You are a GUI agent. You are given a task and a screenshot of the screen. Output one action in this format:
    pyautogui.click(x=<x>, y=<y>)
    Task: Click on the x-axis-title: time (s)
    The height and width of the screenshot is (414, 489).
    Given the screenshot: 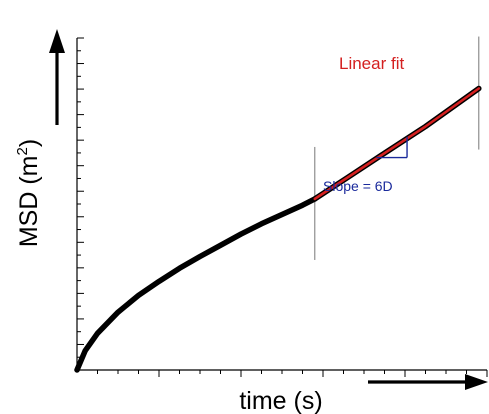 What is the action you would take?
    pyautogui.click(x=280, y=400)
    